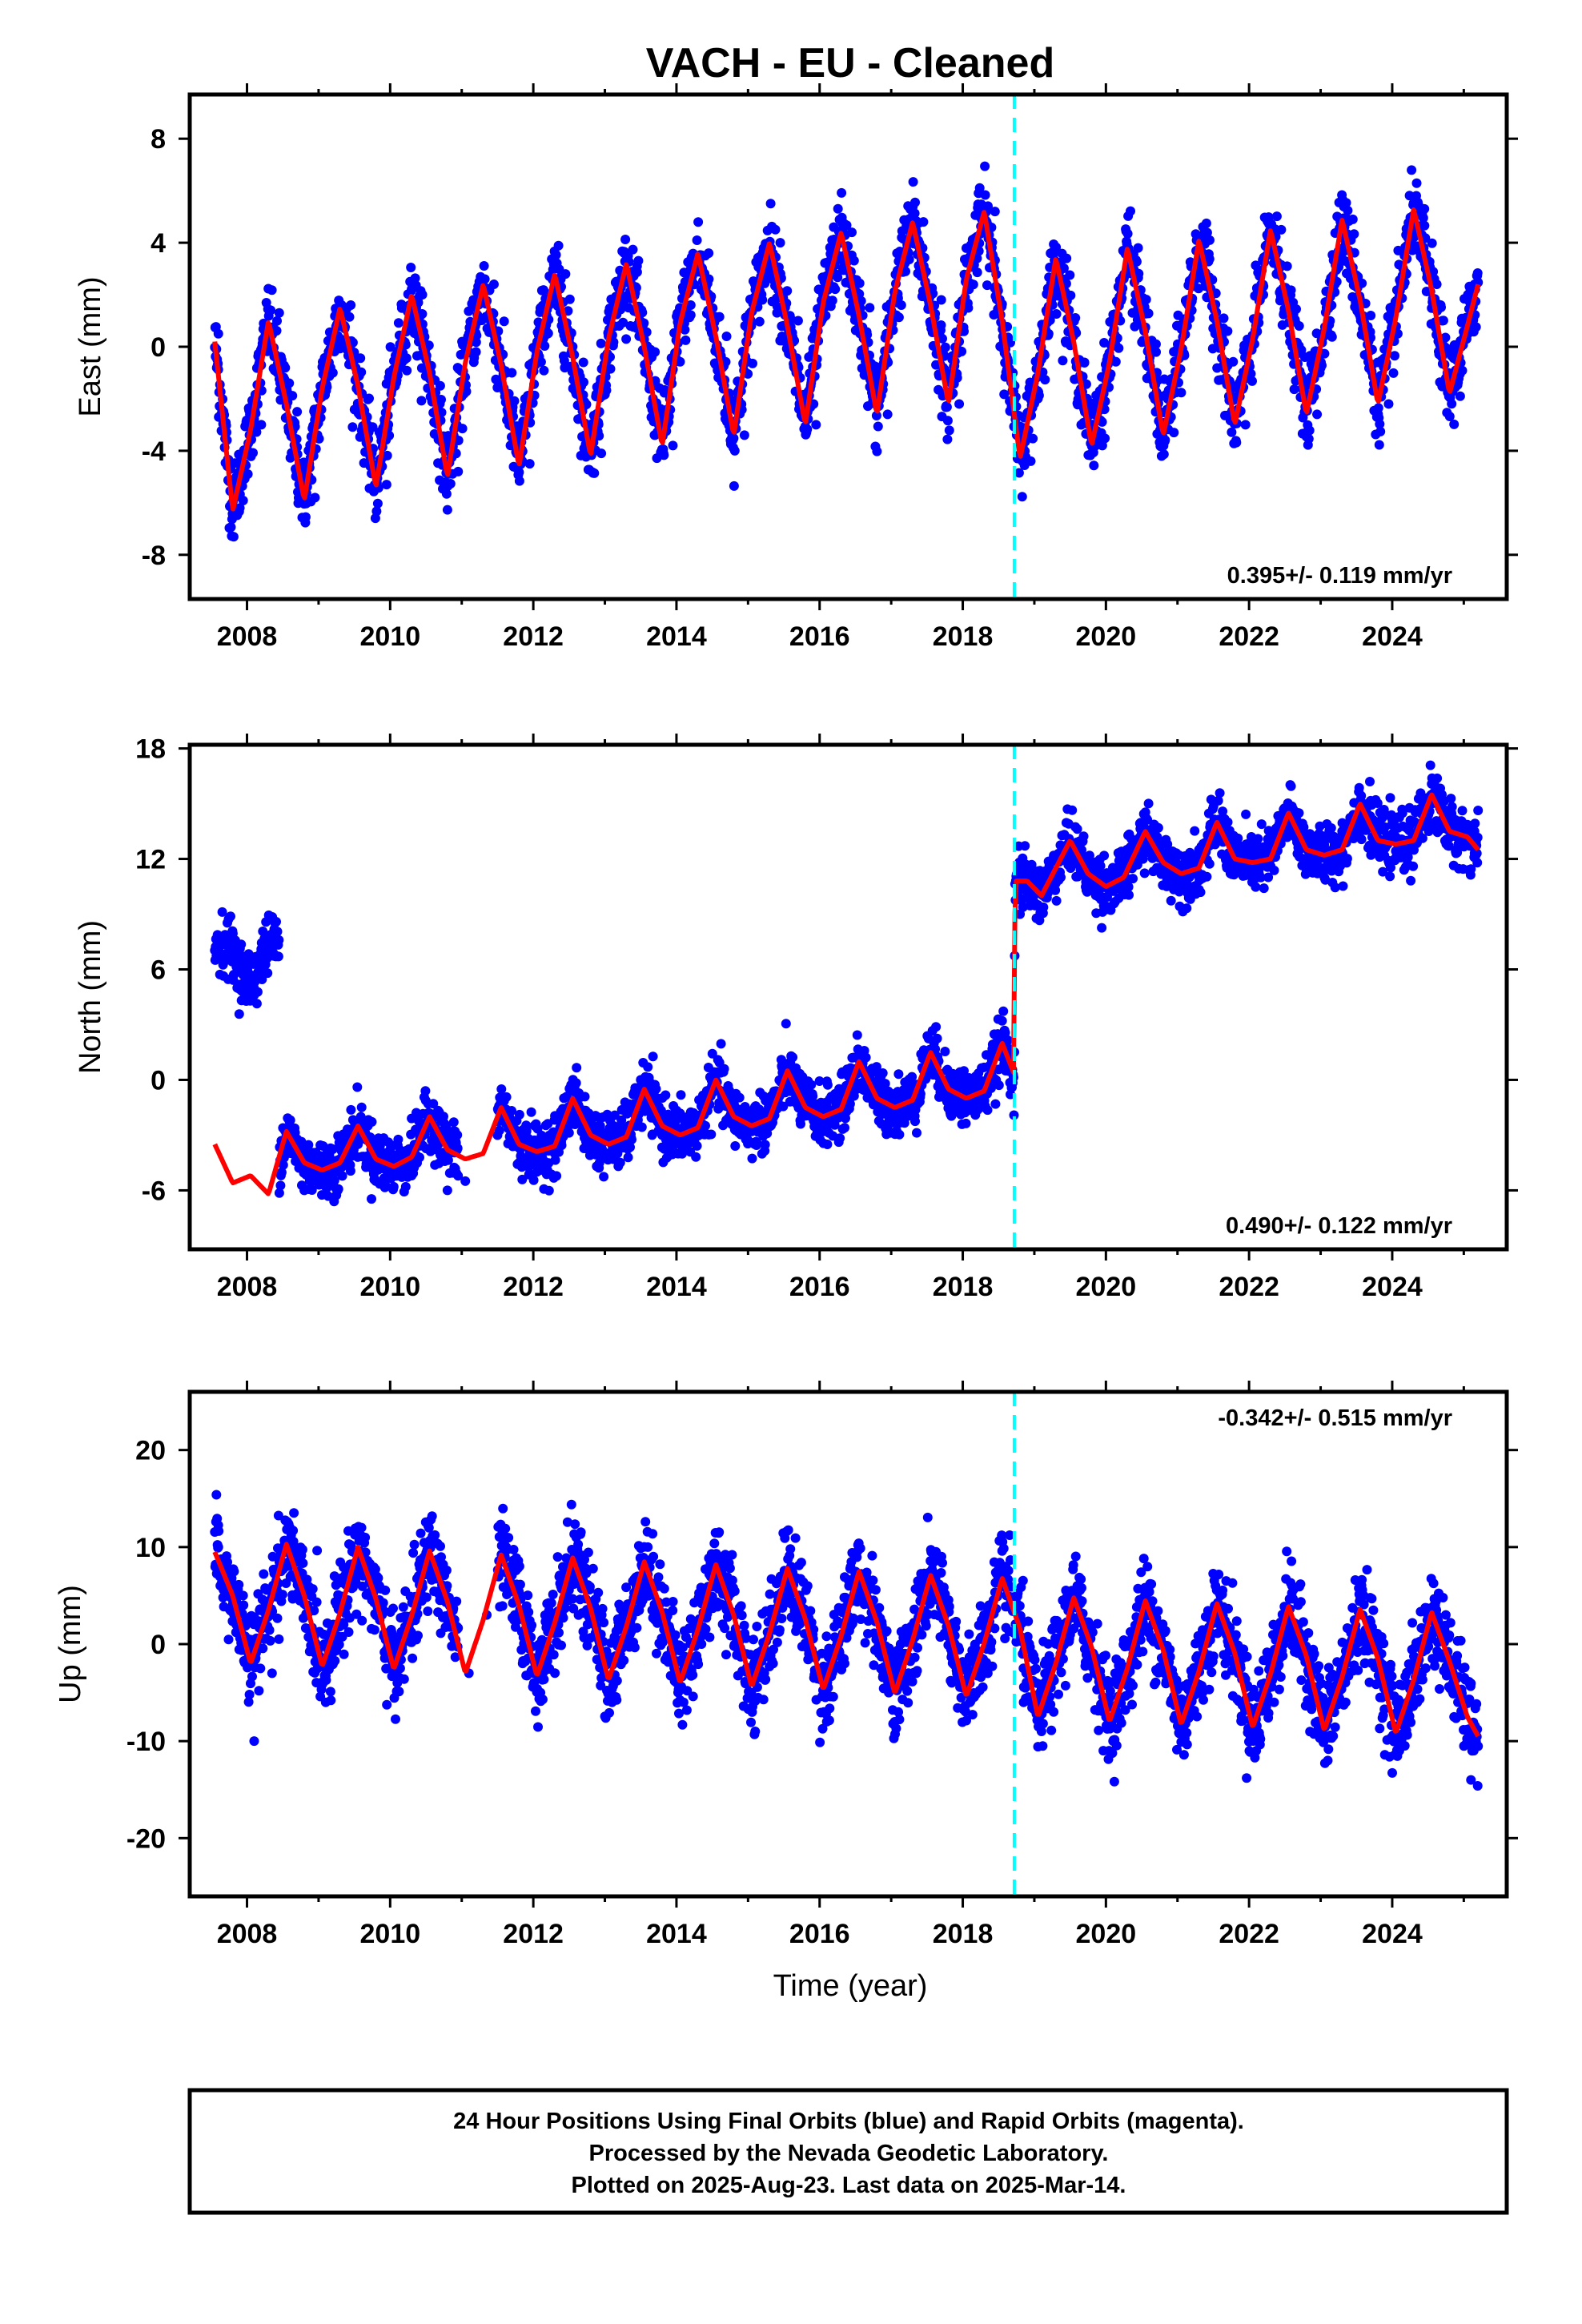 This screenshot has height=2324, width=1582. I want to click on x-tick-label: 2022, so click(1249, 636).